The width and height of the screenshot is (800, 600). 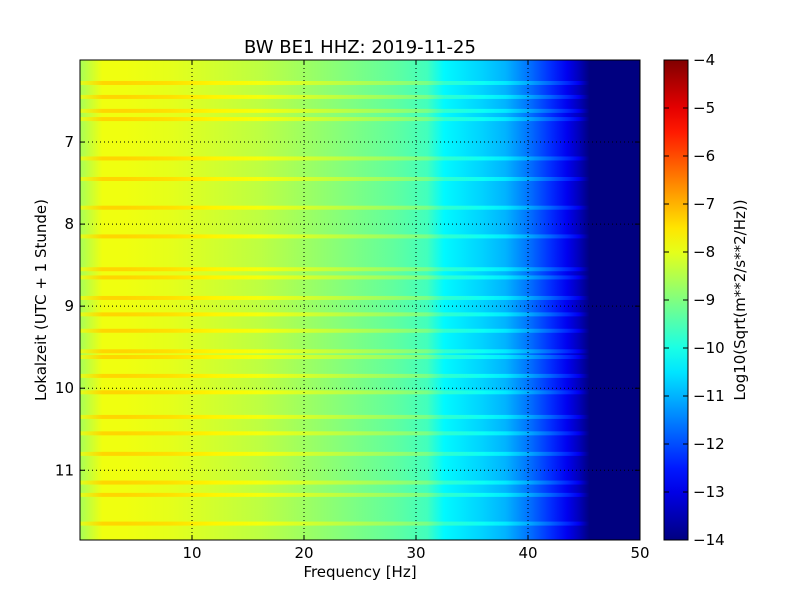 What do you see at coordinates (709, 396) in the screenshot?
I see `colorbar-tick-label: −11` at bounding box center [709, 396].